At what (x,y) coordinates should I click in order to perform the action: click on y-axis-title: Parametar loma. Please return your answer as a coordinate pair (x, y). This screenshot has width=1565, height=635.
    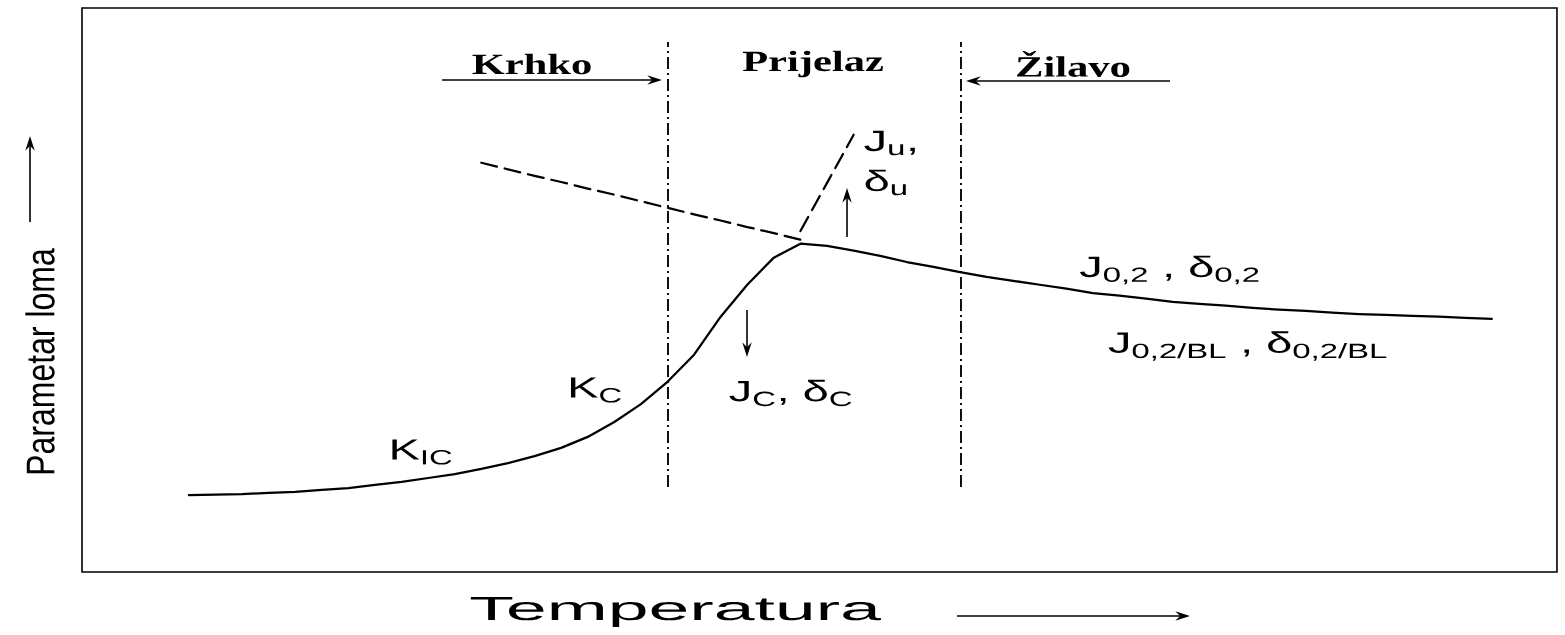
    Looking at the image, I should click on (40, 361).